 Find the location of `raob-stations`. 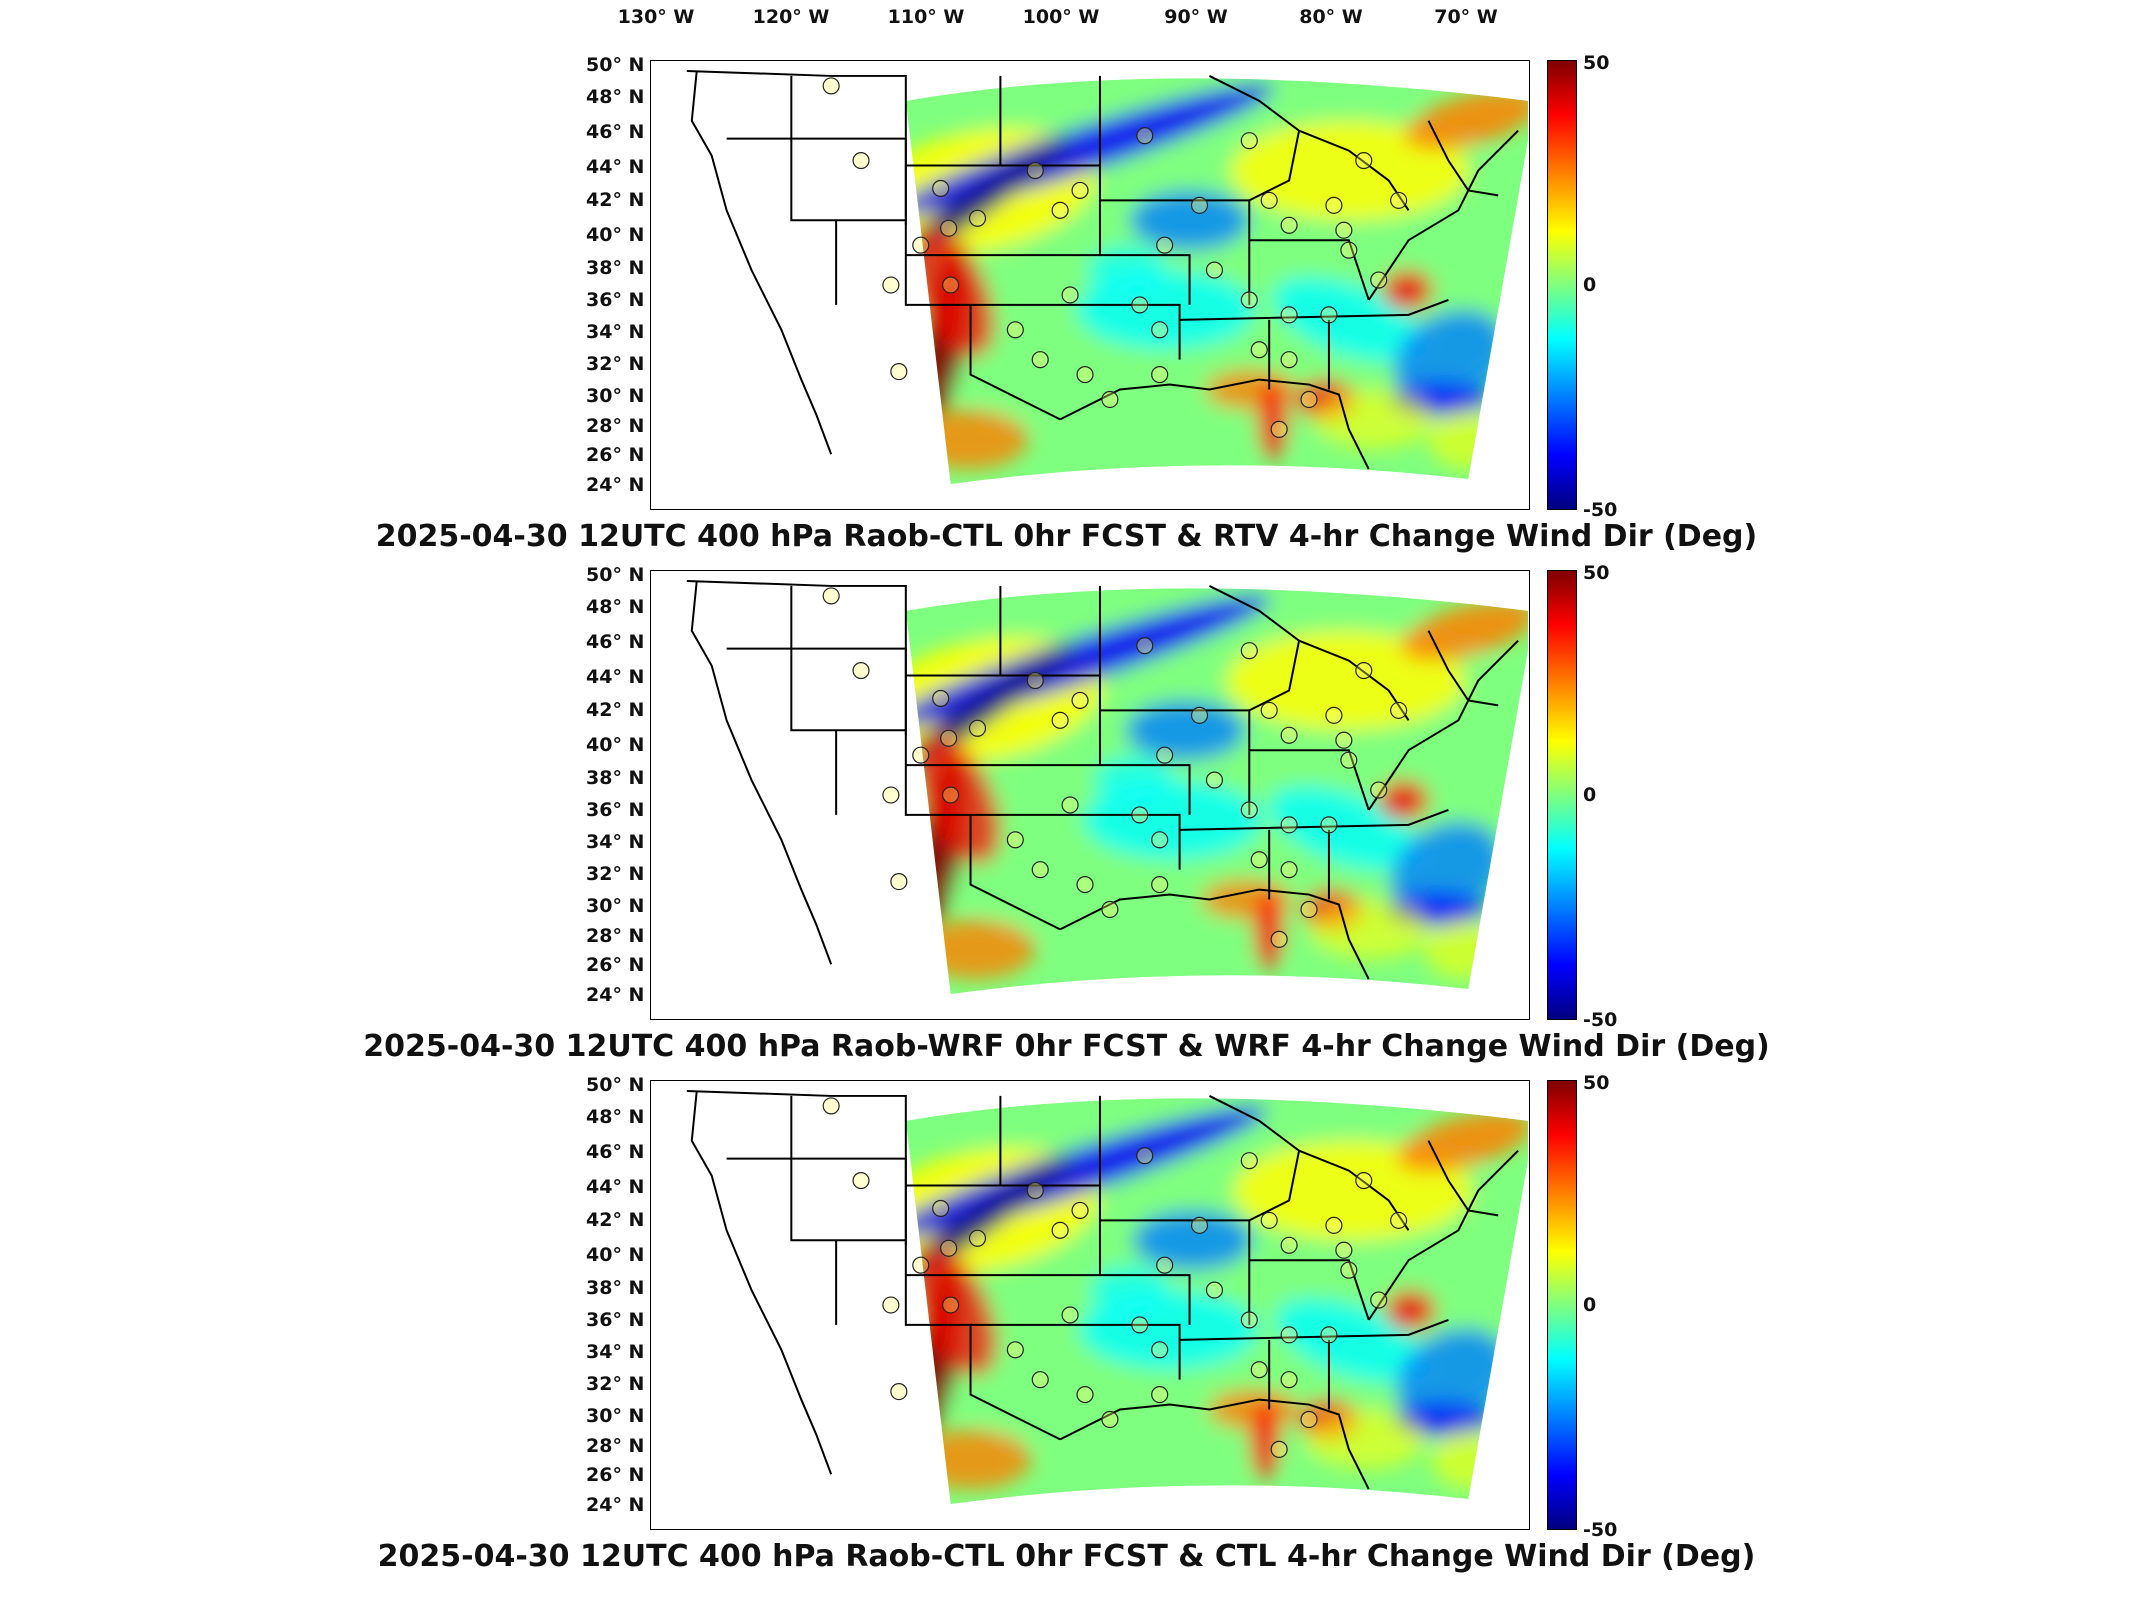

raob-stations is located at coordinates (1115, 767).